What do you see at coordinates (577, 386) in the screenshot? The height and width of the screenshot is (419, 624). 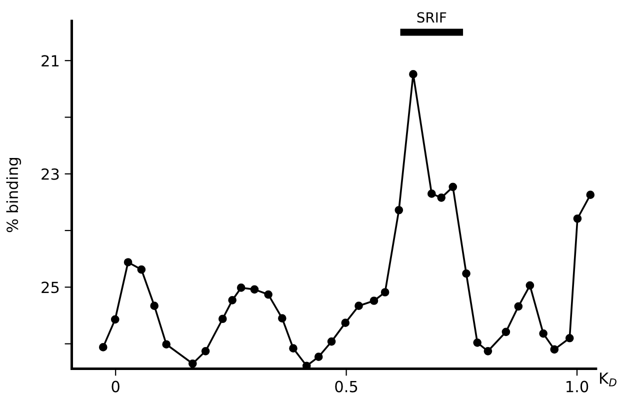 I see `x-tick-label: 1.0` at bounding box center [577, 386].